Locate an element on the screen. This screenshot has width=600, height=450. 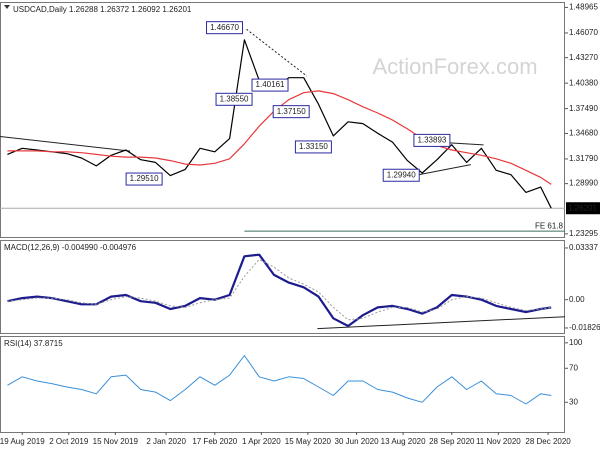
x-tick-label: 30 Jun 2020 is located at coordinates (357, 441).